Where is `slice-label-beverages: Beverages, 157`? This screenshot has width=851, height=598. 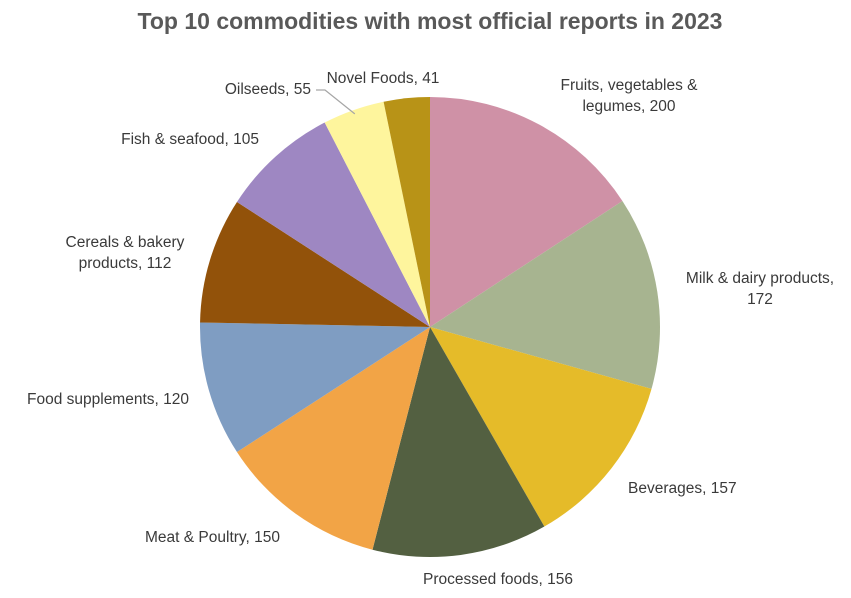
slice-label-beverages: Beverages, 157 is located at coordinates (682, 488).